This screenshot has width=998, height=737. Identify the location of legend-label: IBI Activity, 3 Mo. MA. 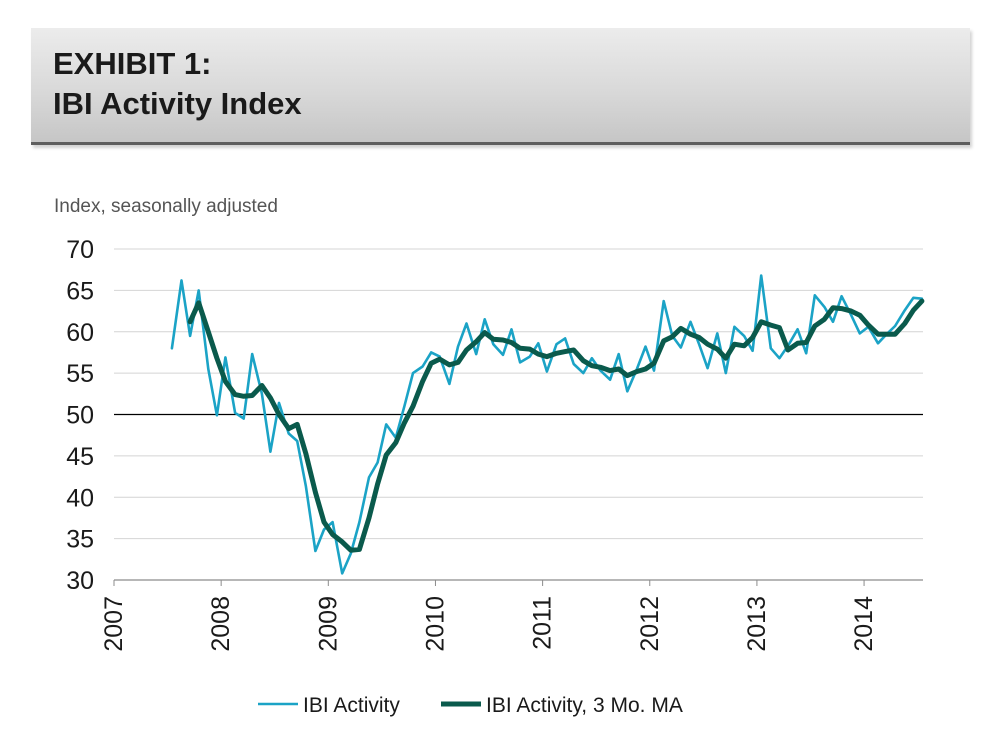
(584, 705).